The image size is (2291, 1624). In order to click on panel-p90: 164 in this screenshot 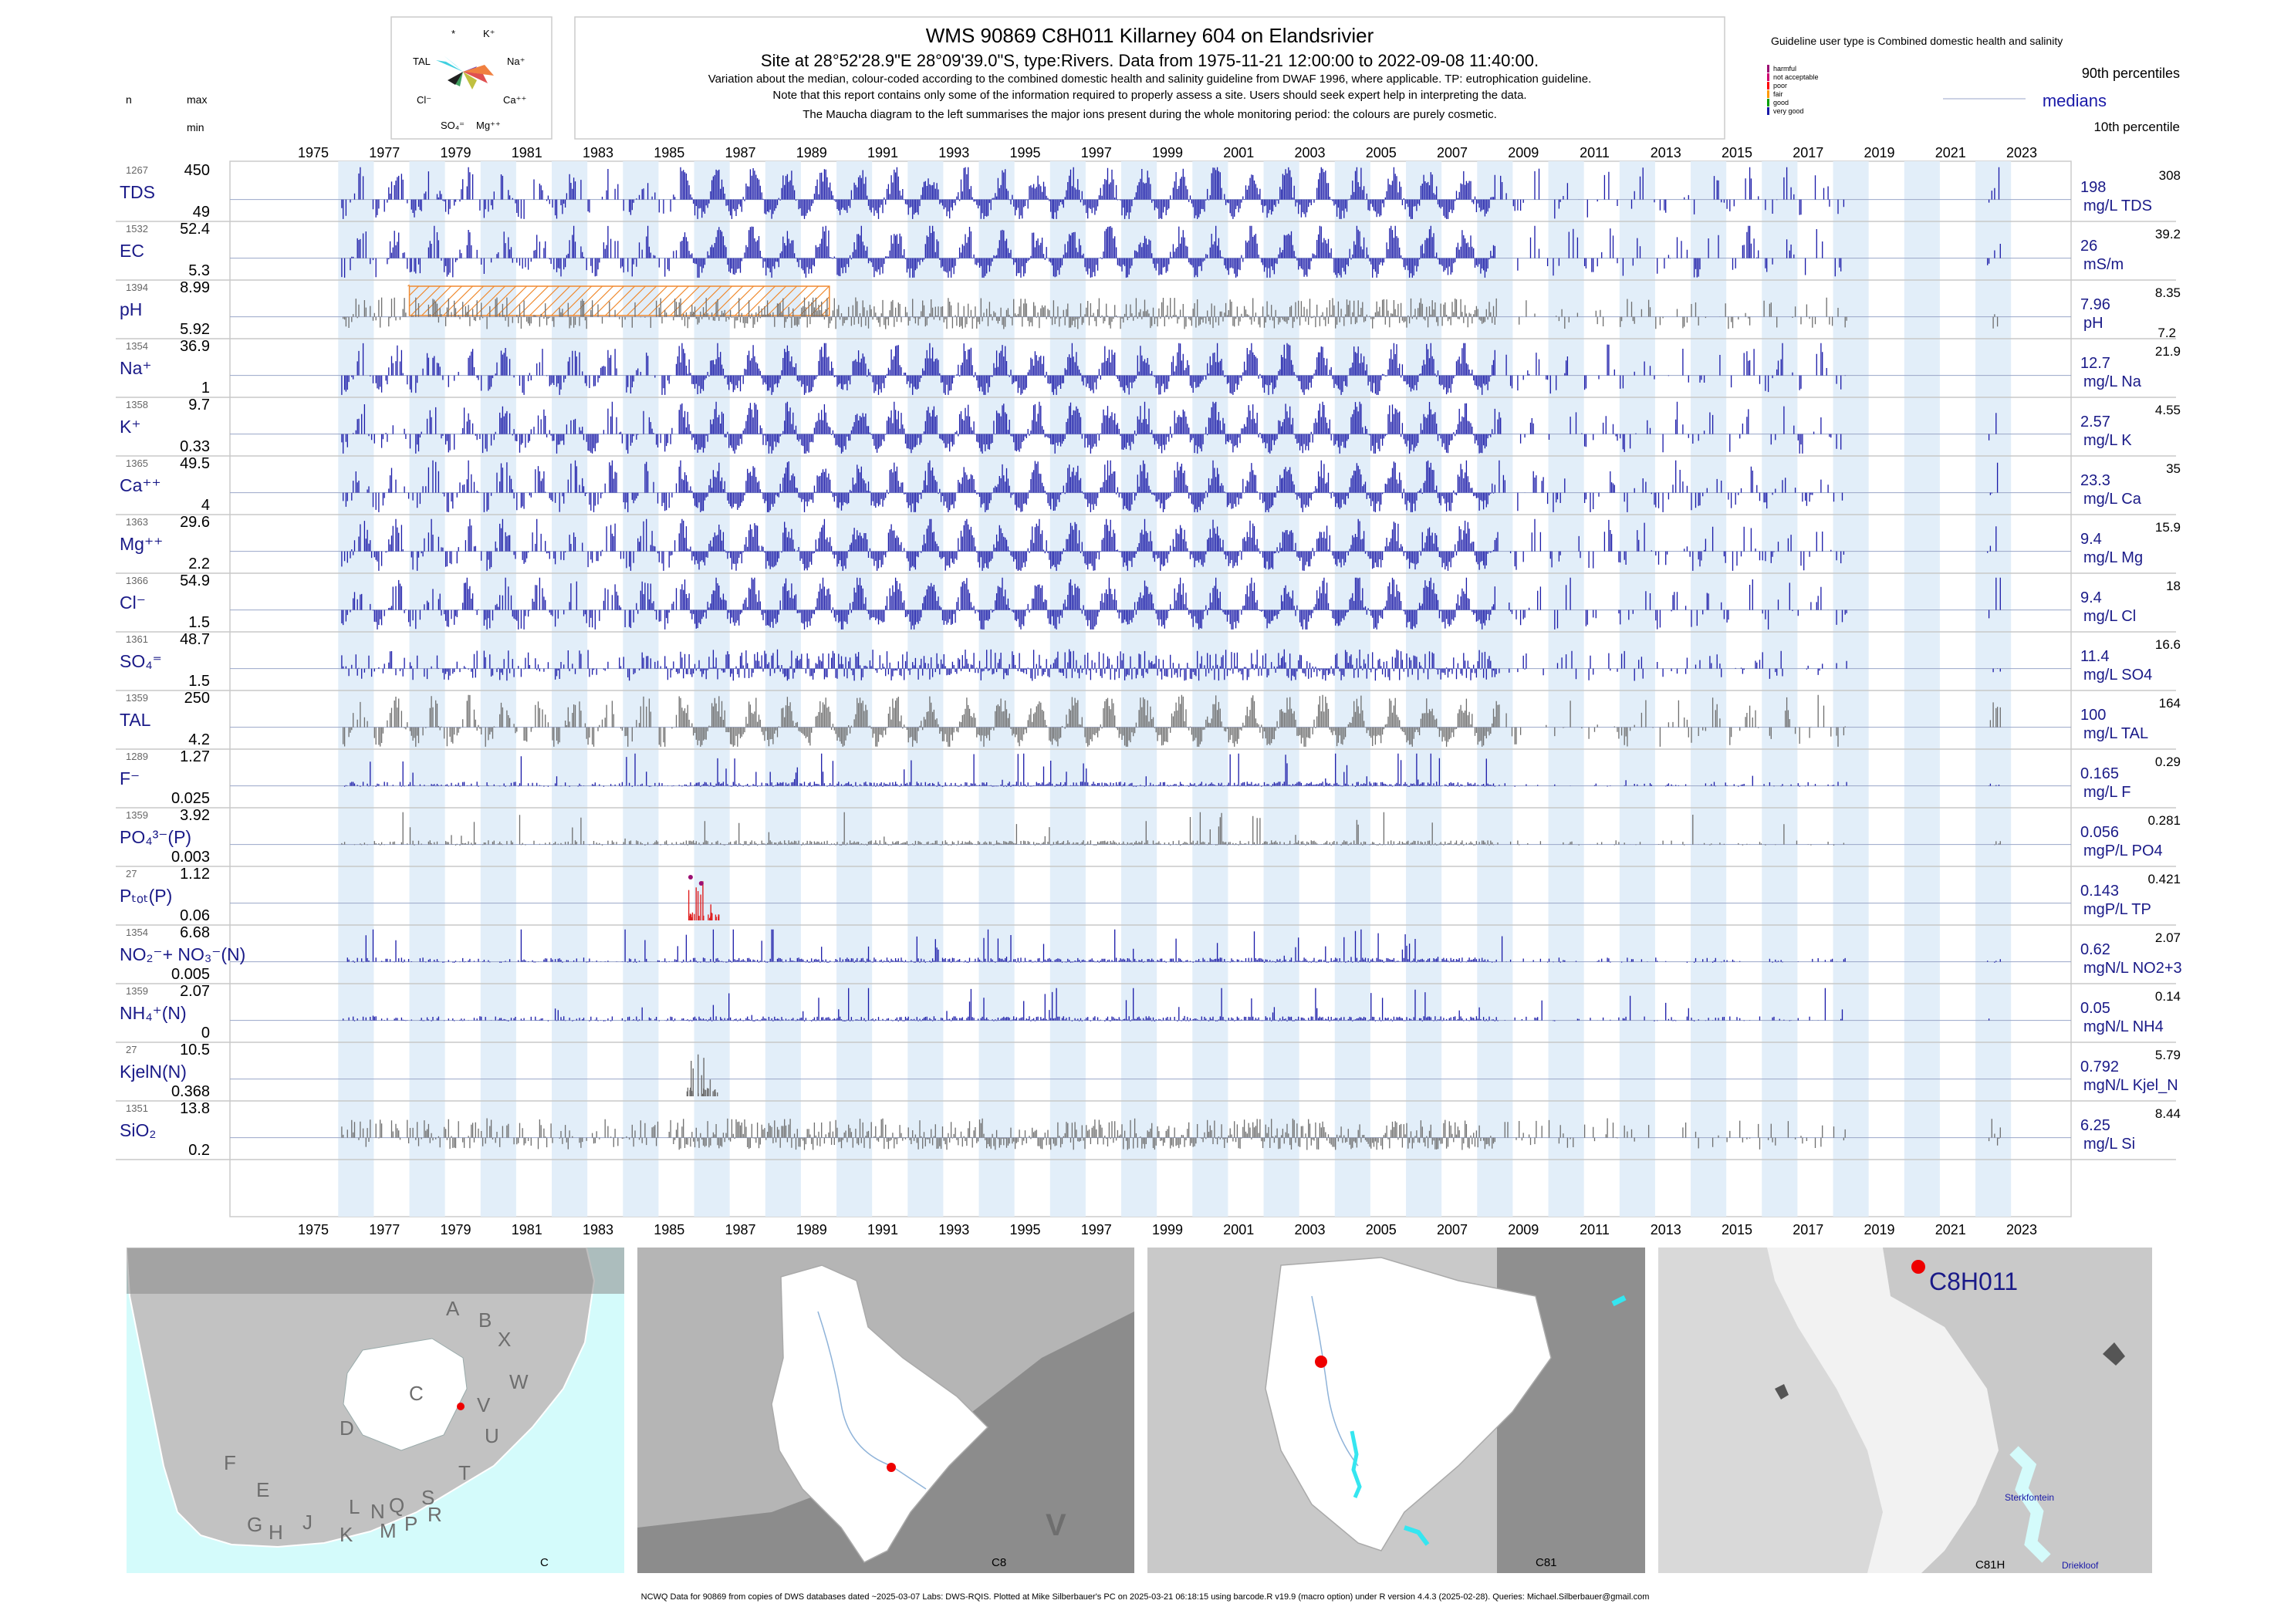, I will do `click(2170, 703)`.